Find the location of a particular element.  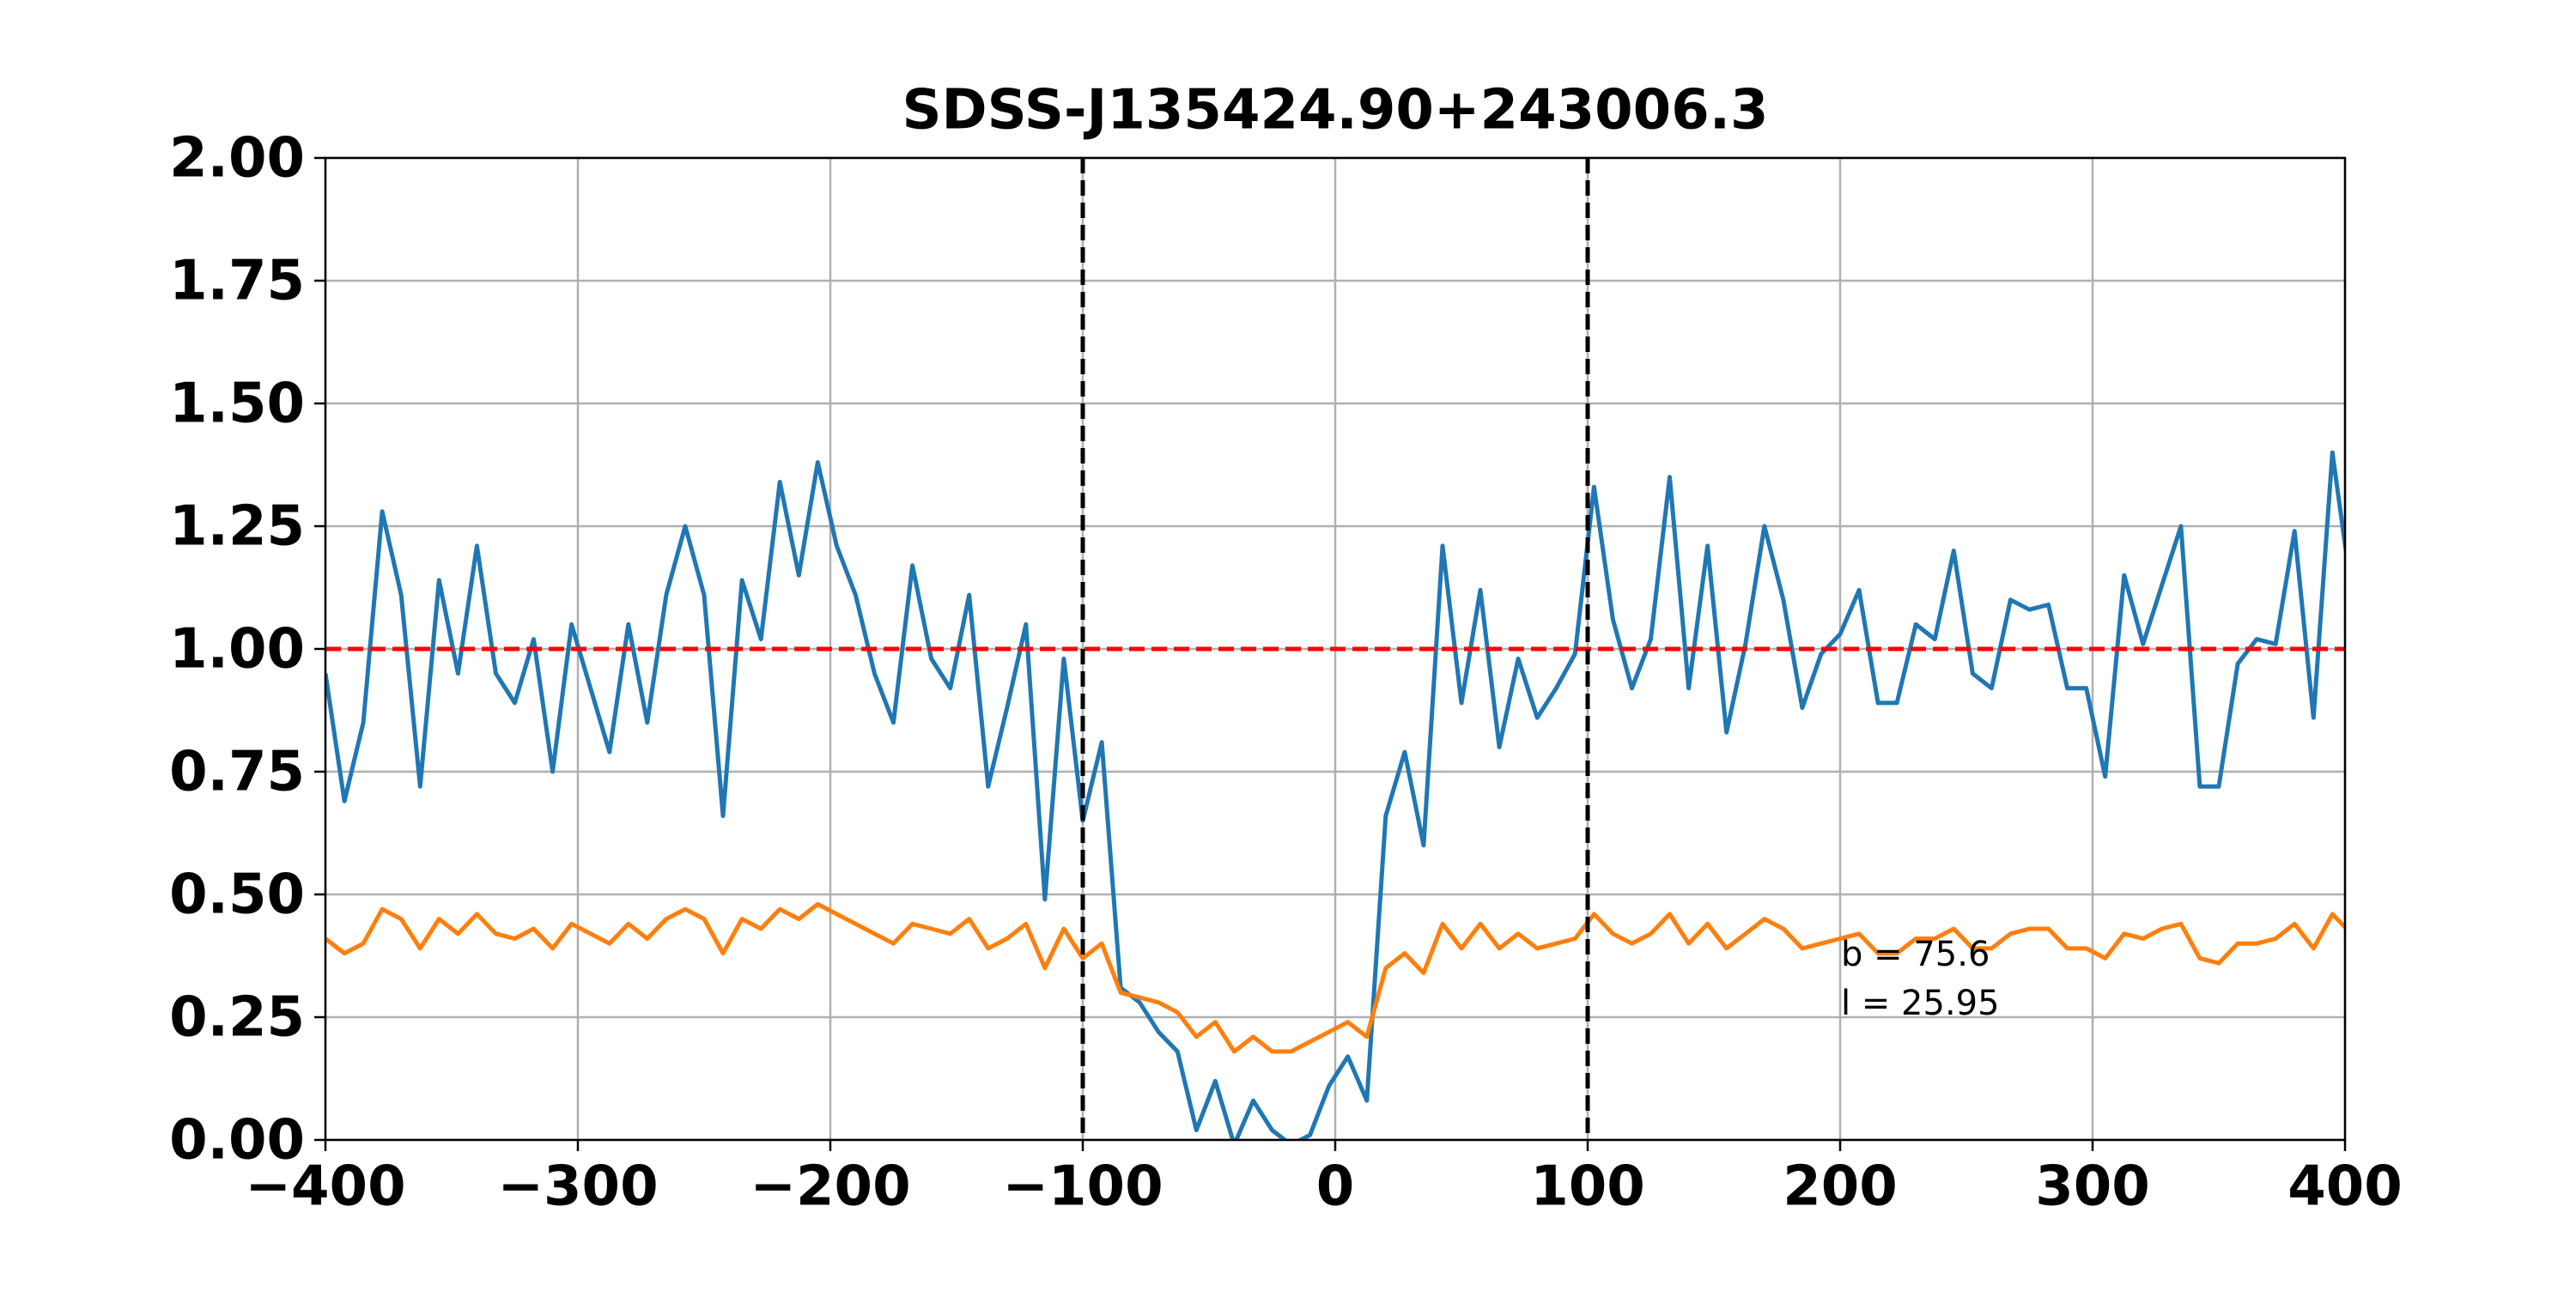

x-tick-label: −400 is located at coordinates (325, 1187).